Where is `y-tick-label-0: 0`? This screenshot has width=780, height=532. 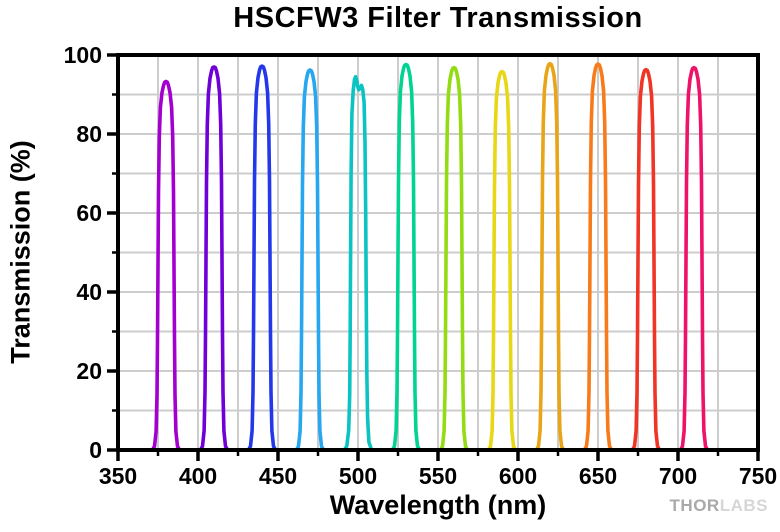
y-tick-label-0: 0 is located at coordinates (95, 450).